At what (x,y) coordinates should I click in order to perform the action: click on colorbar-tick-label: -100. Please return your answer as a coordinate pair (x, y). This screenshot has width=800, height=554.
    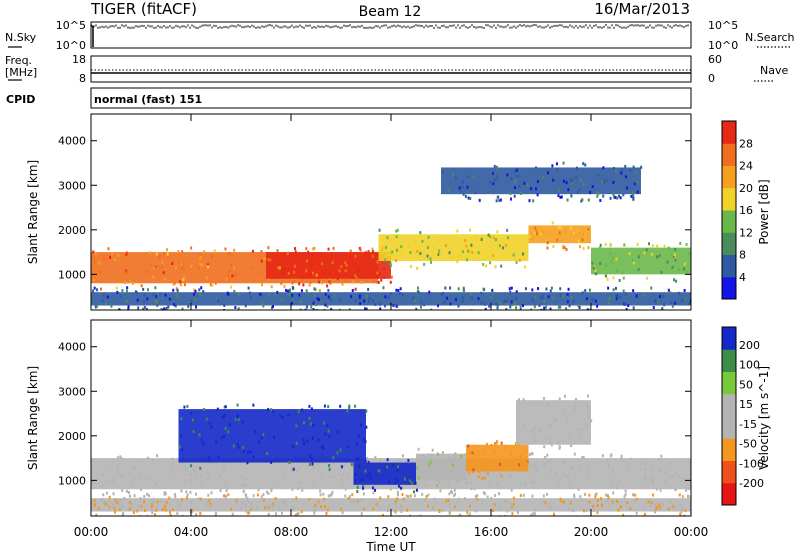
    Looking at the image, I should click on (751, 463).